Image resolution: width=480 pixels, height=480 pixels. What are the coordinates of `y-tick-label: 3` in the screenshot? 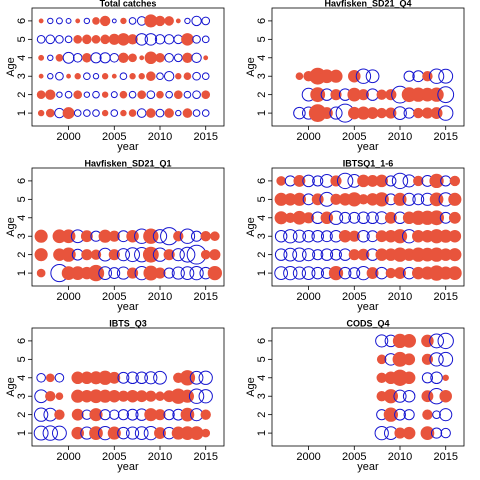 It's located at (262, 396).